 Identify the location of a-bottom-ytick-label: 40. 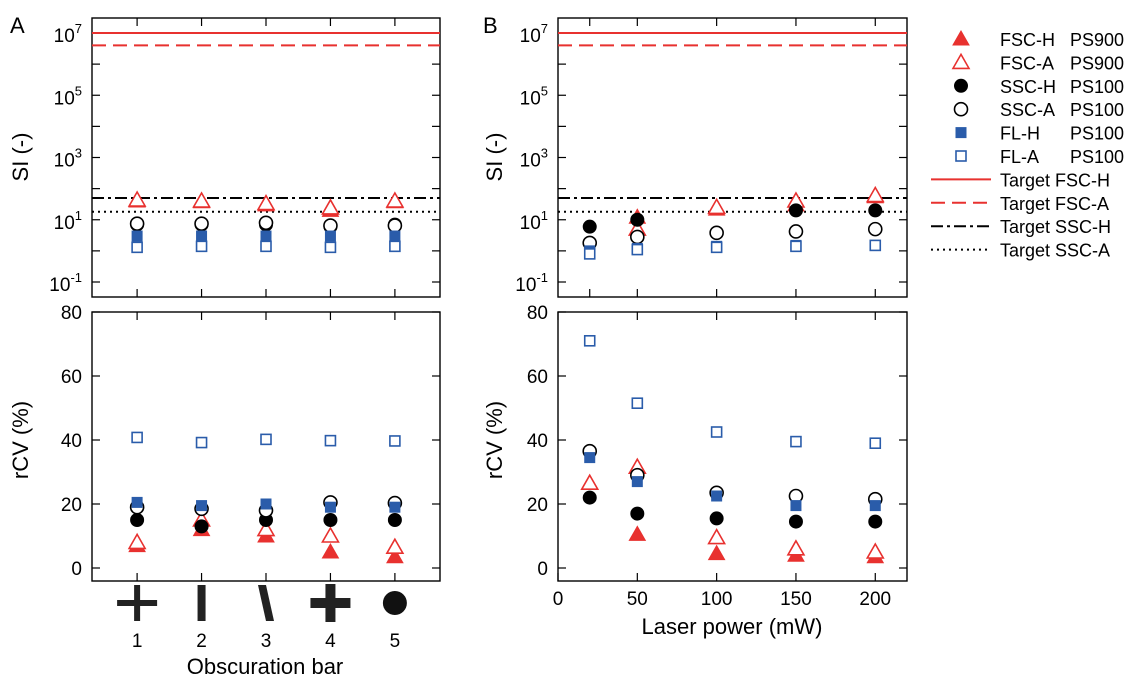
(71, 441).